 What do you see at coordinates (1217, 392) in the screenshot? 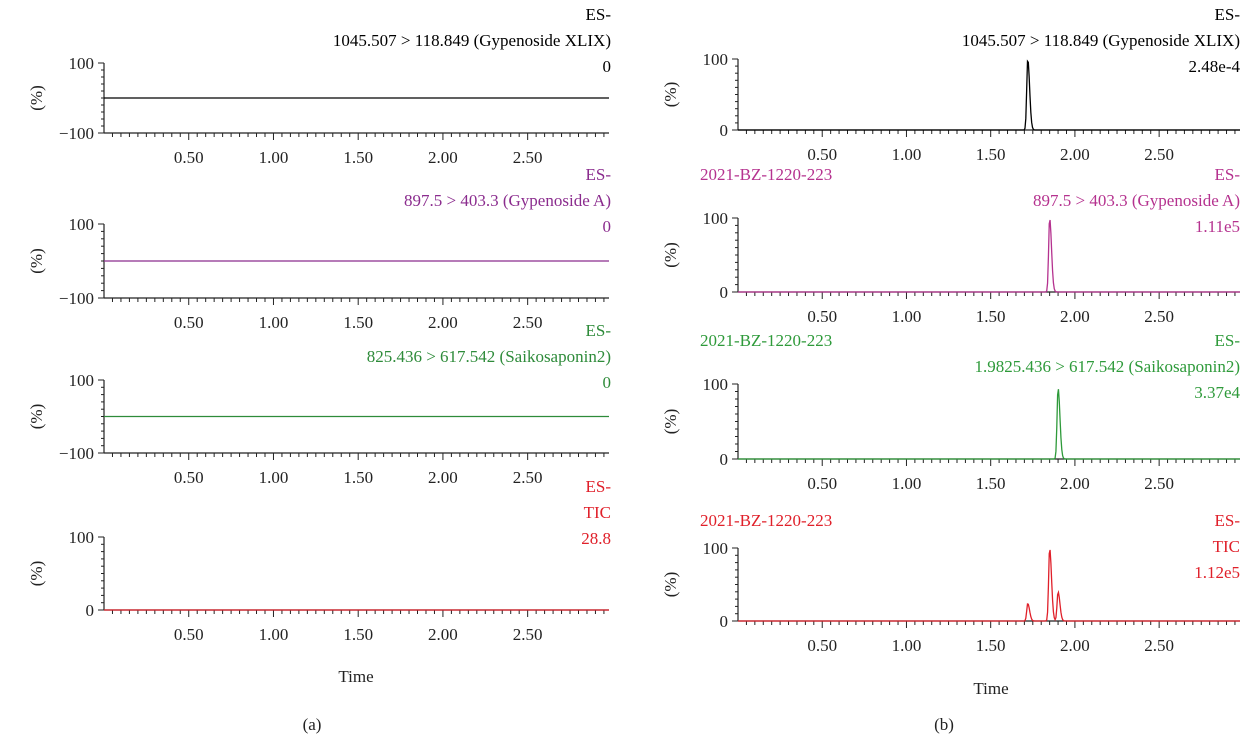
I see `trace-header-line: 3.37e4` at bounding box center [1217, 392].